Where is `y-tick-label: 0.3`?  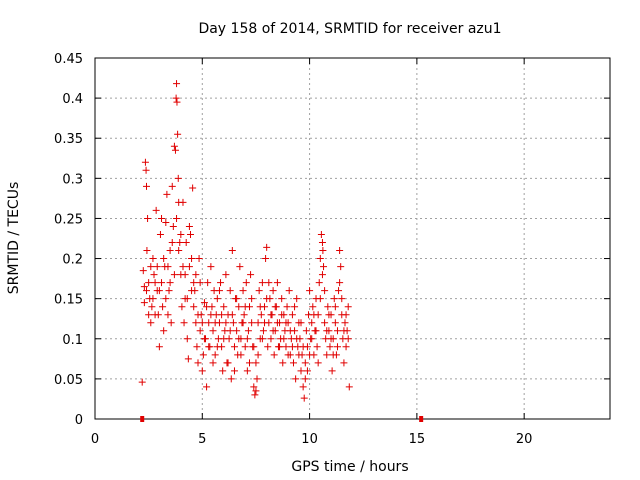
y-tick-label: 0.3 is located at coordinates (72, 179).